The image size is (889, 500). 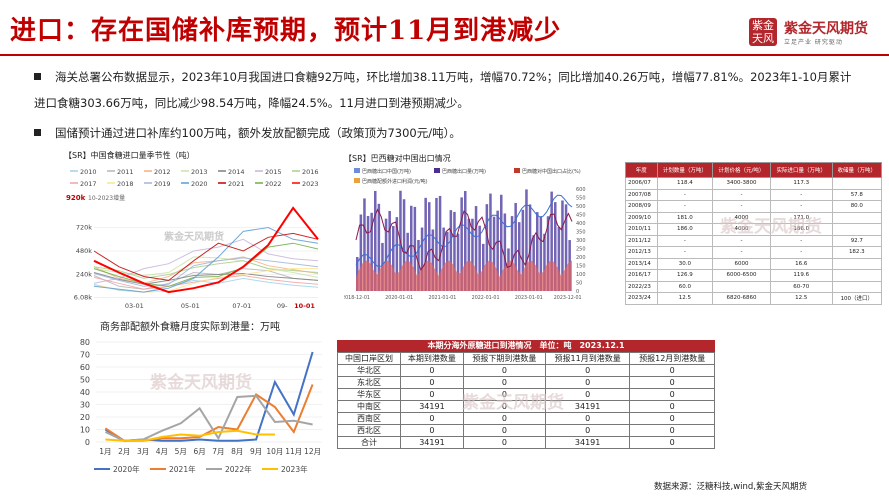 I want to click on x-tick-label: 2月, so click(x=124, y=451).